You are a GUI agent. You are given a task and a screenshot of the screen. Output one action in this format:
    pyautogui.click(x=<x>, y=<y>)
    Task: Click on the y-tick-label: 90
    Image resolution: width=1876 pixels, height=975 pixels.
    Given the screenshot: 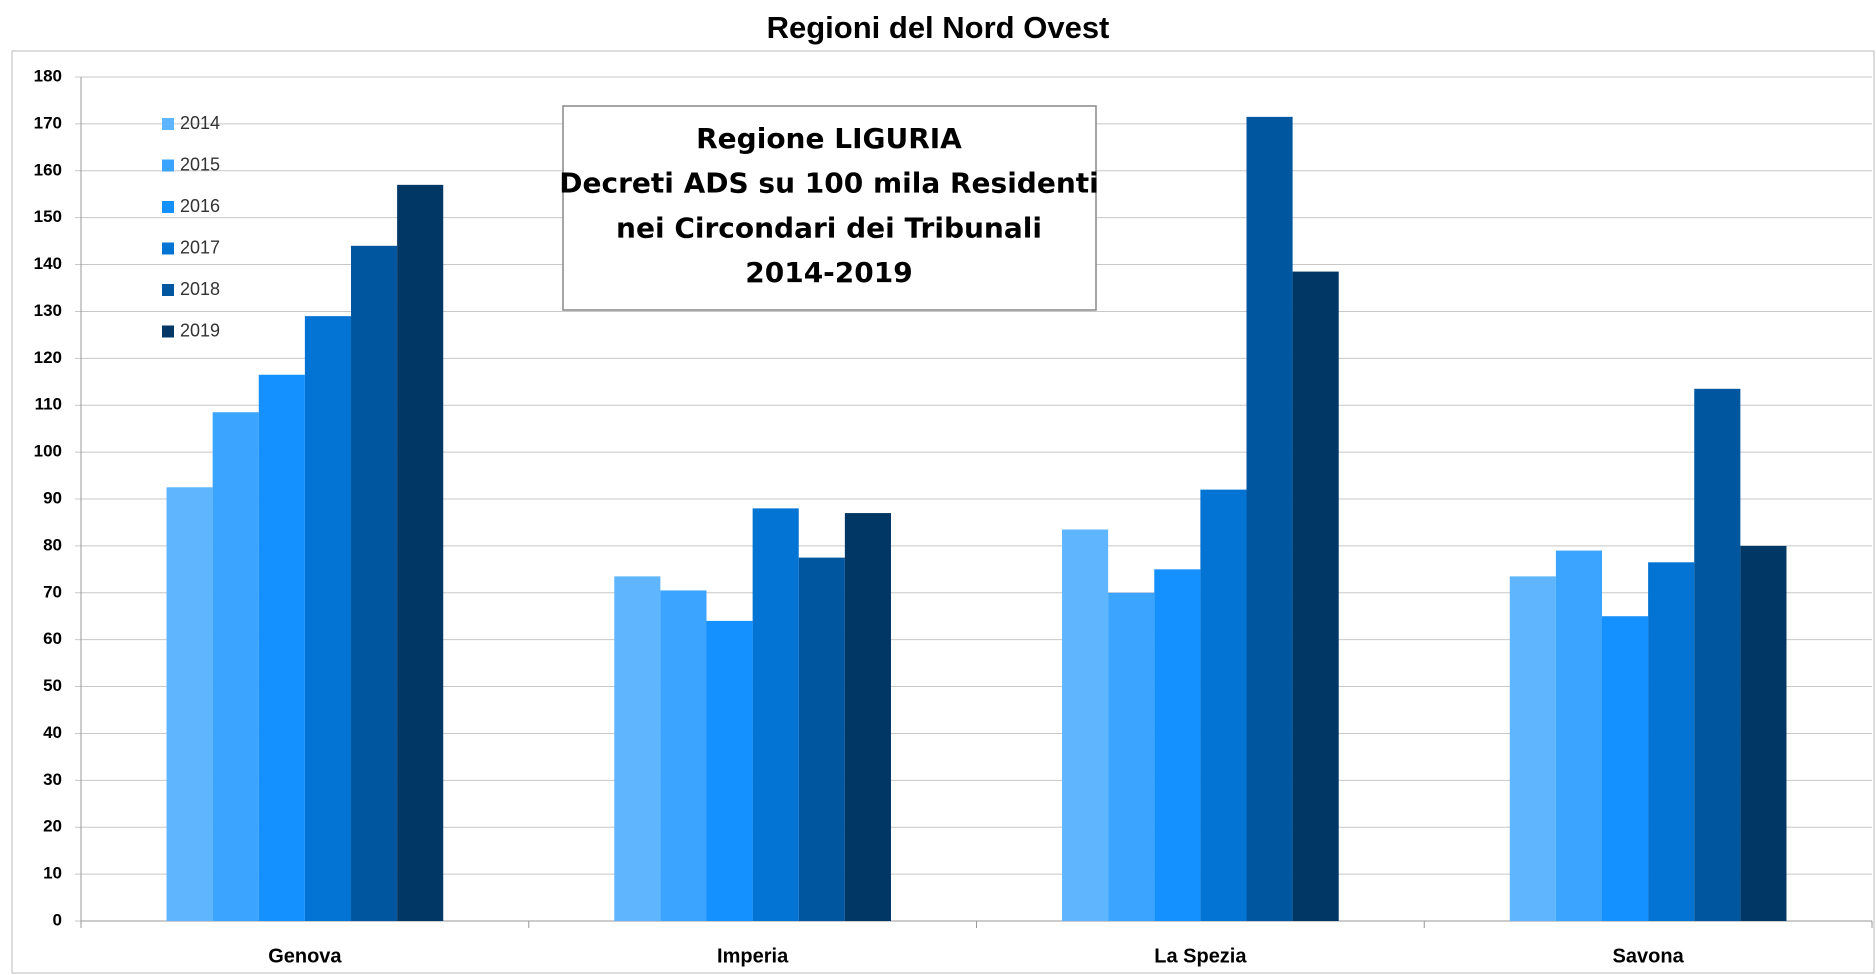 What is the action you would take?
    pyautogui.click(x=52, y=497)
    